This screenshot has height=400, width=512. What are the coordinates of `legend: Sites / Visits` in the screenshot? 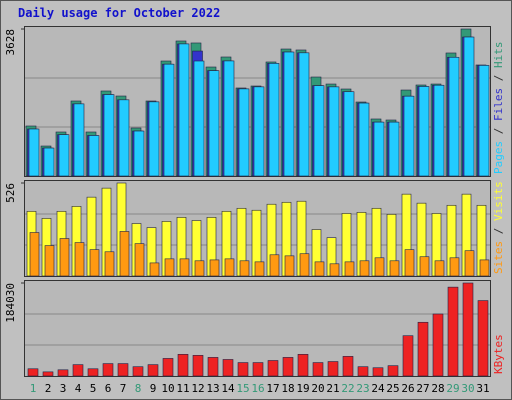 It's located at (498, 227).